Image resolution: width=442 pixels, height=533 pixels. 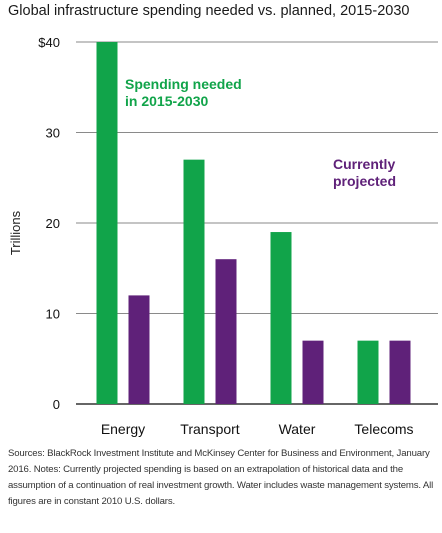 I want to click on y-tick-label: 30, so click(x=53, y=133).